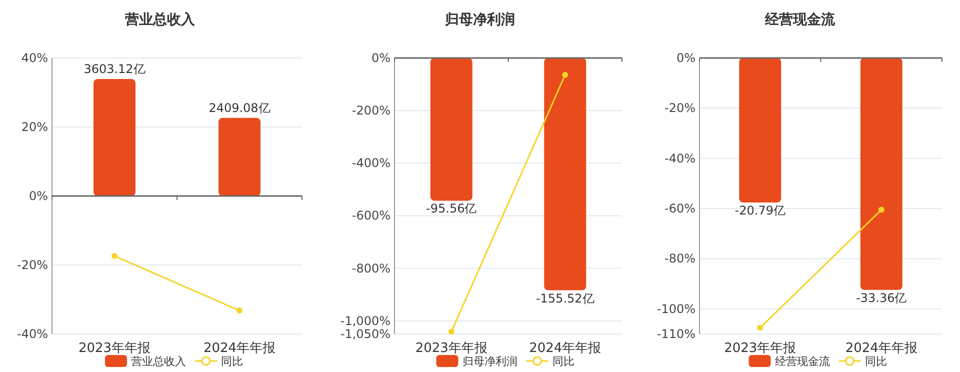  I want to click on legend-label: 经营现金流, so click(802, 361).